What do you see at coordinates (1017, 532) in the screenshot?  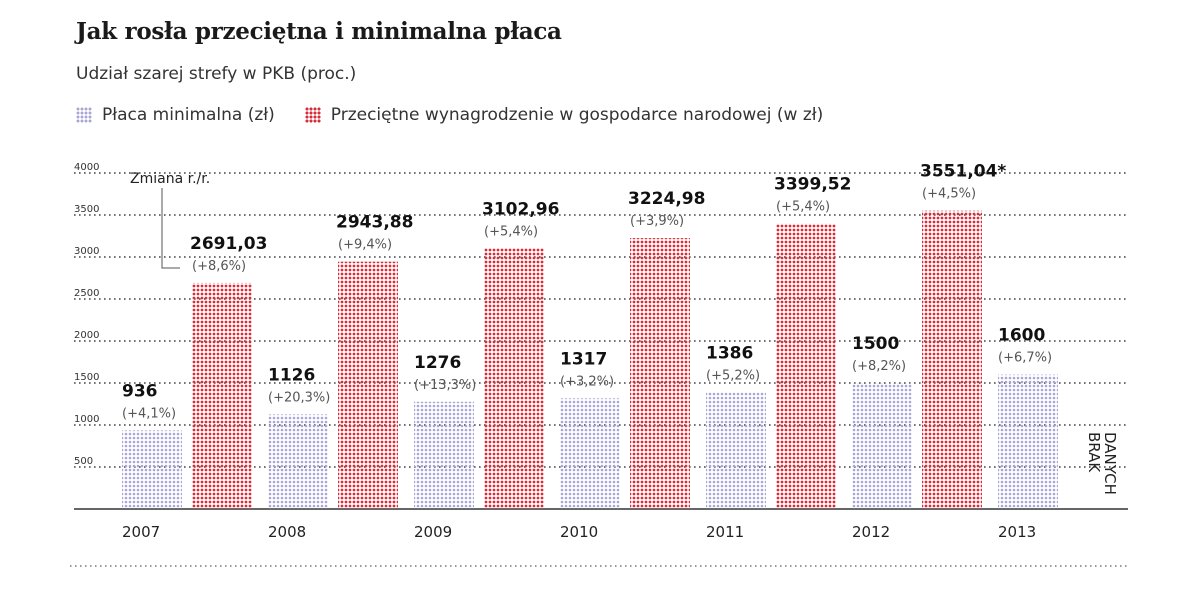 I see `x-tick-label: 2013` at bounding box center [1017, 532].